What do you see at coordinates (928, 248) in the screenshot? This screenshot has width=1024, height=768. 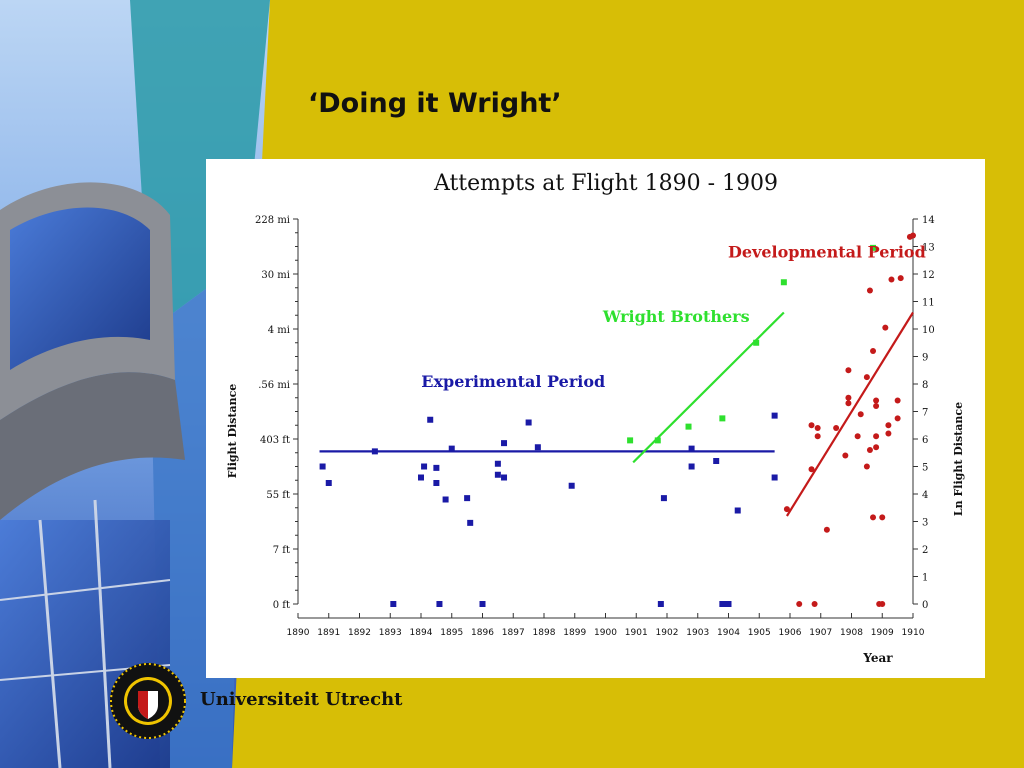 I see `right-tick-label: 13` at bounding box center [928, 248].